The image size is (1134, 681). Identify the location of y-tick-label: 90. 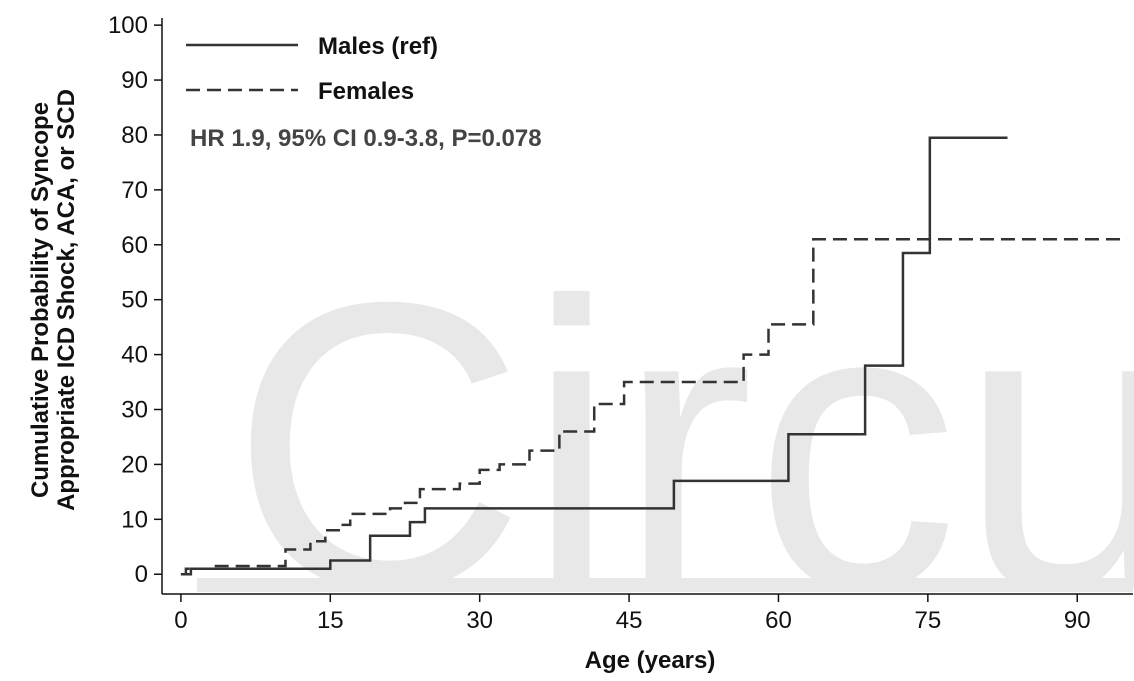
(134, 80).